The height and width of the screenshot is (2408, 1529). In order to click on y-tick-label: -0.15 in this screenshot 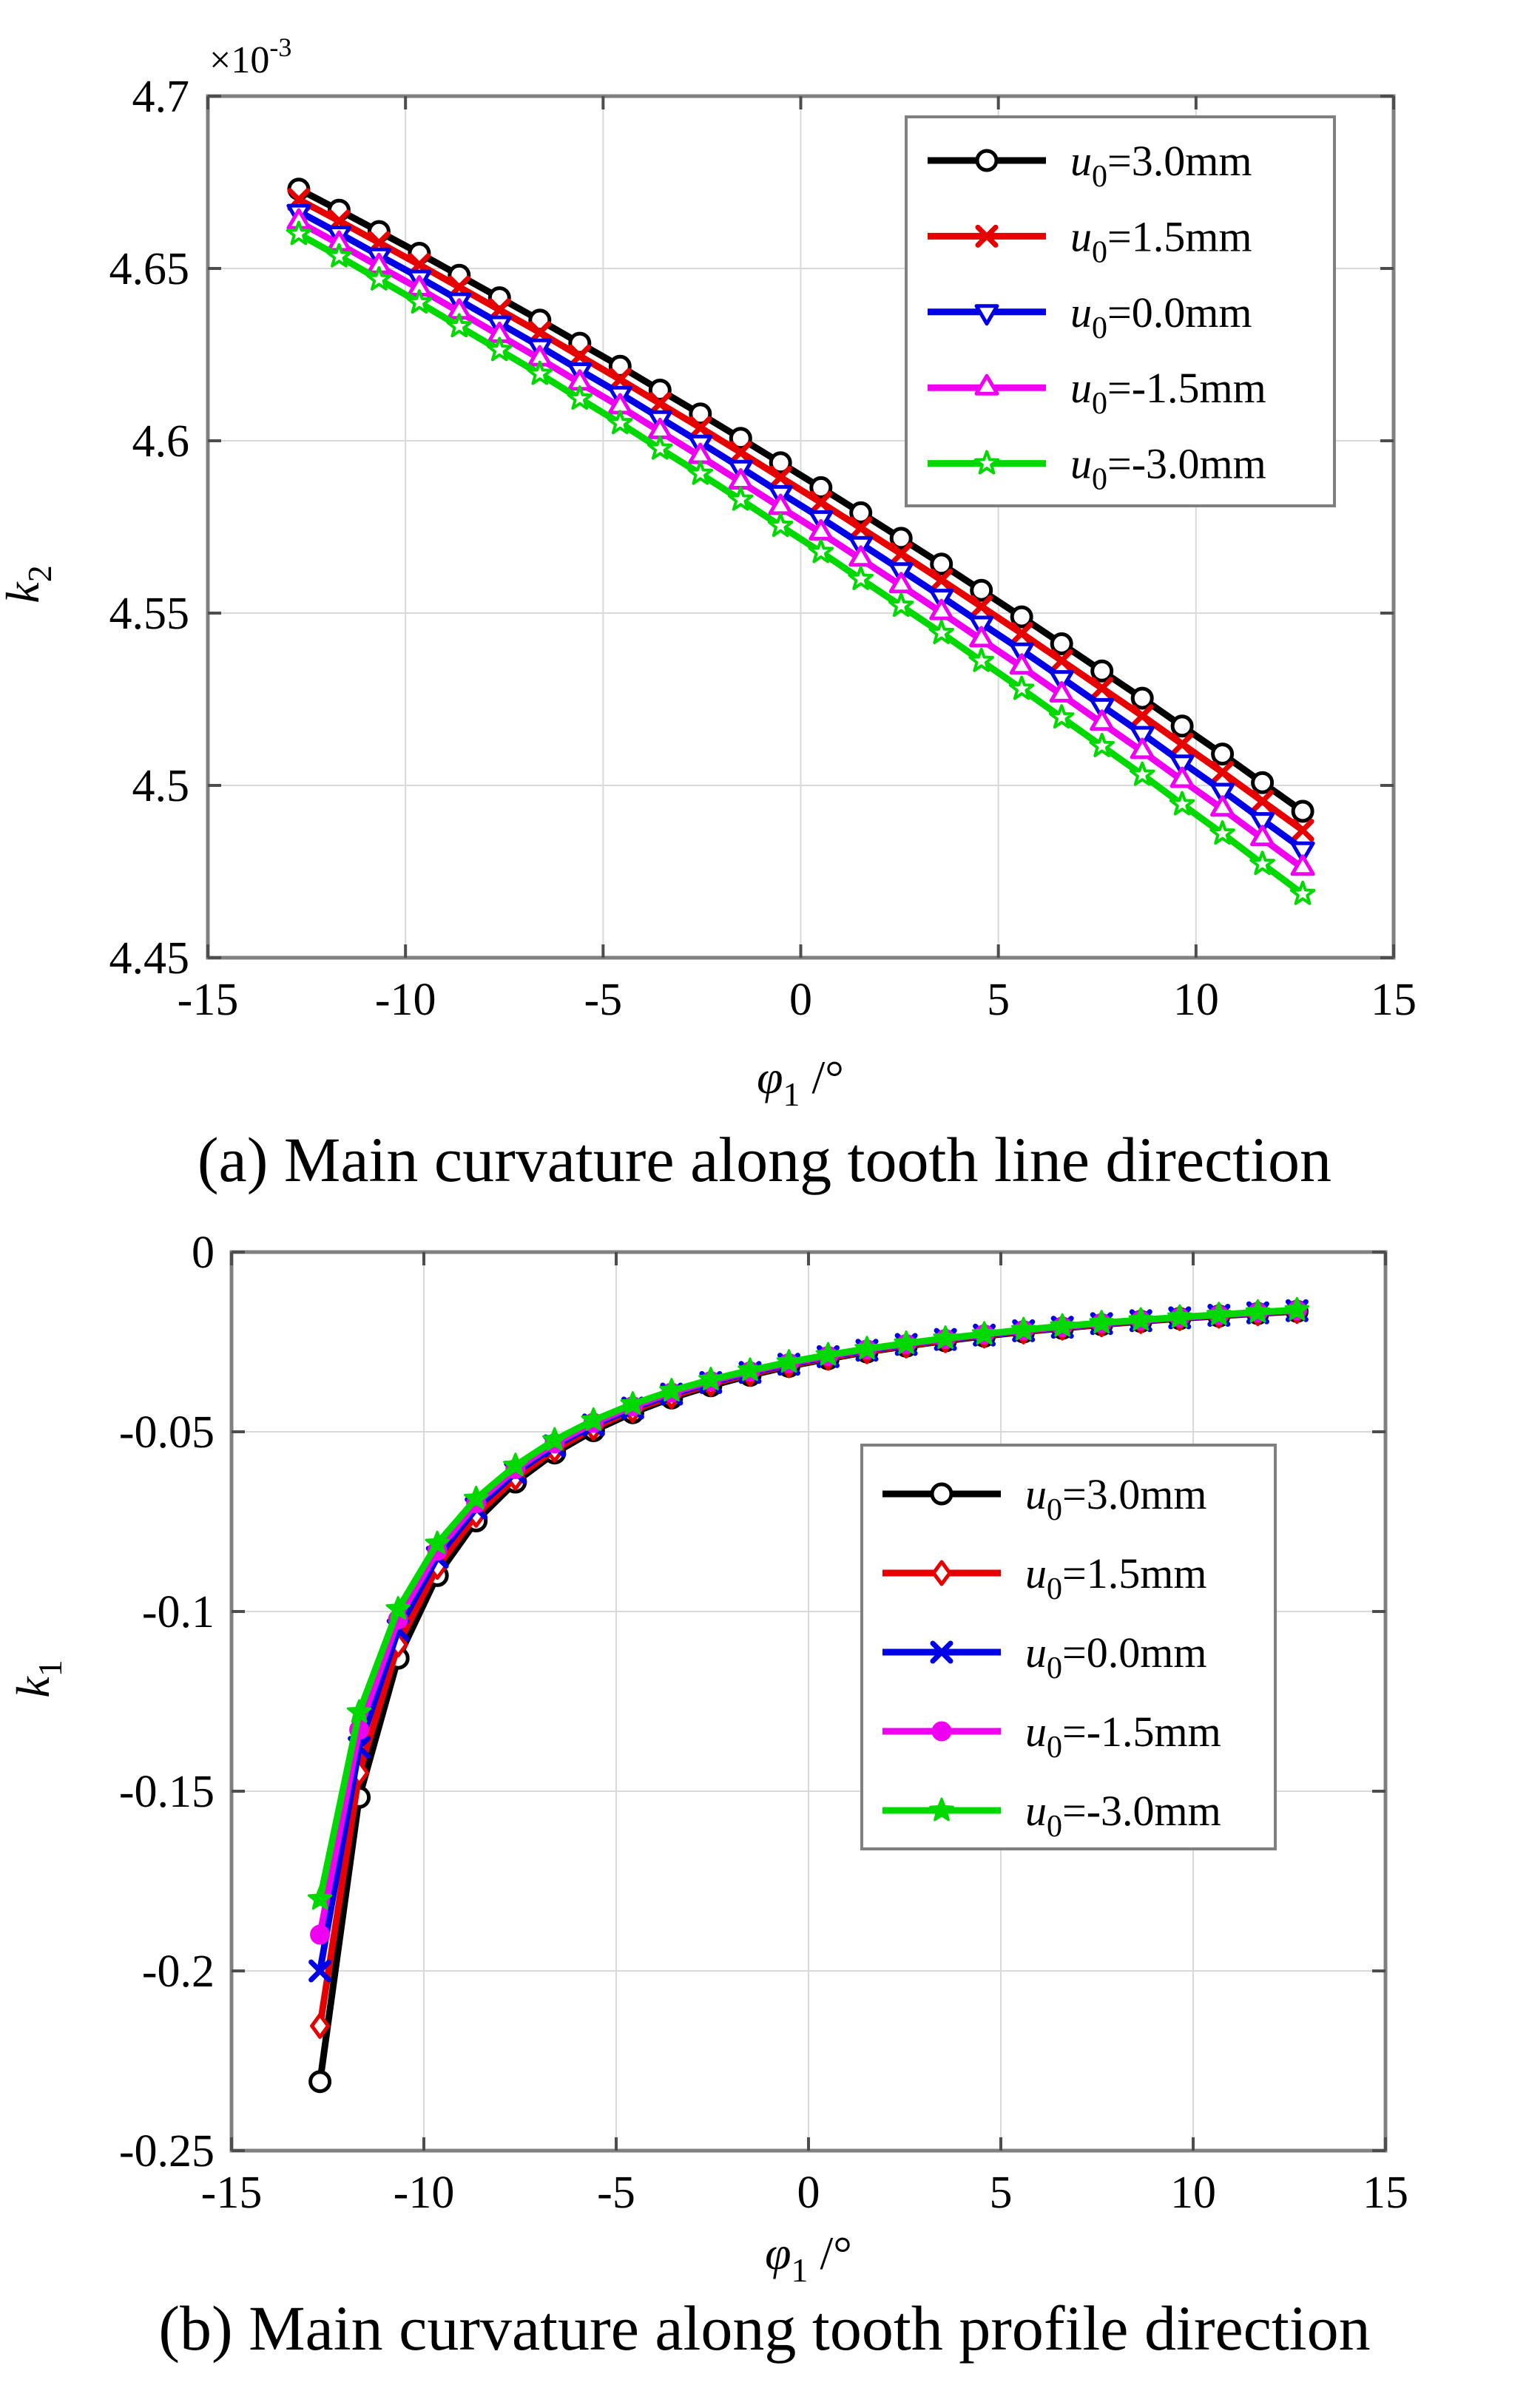, I will do `click(167, 1792)`.